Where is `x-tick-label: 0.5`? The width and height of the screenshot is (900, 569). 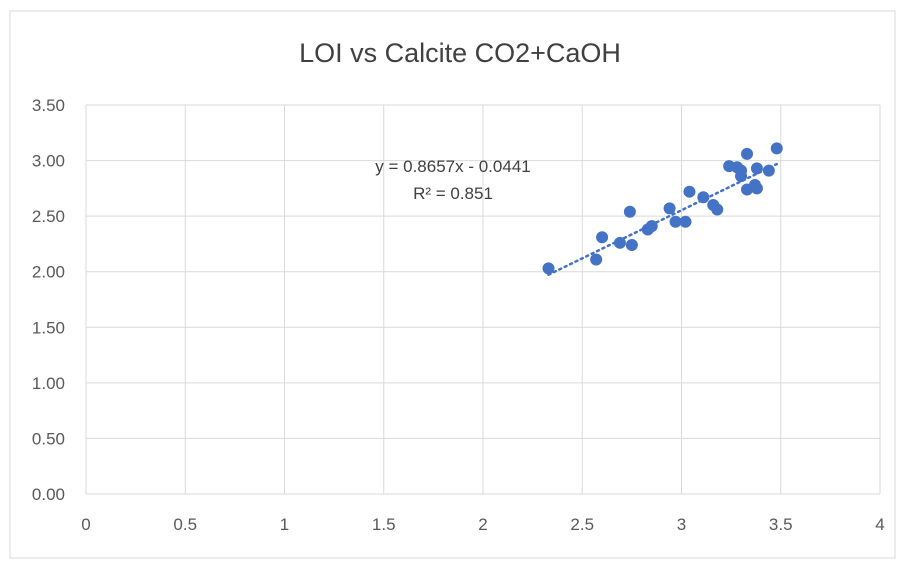 x-tick-label: 0.5 is located at coordinates (185, 524).